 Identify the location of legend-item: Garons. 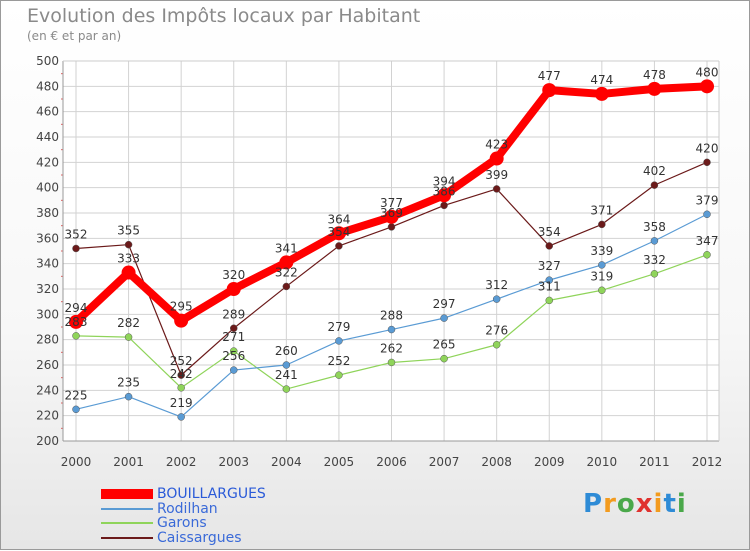
(183, 523).